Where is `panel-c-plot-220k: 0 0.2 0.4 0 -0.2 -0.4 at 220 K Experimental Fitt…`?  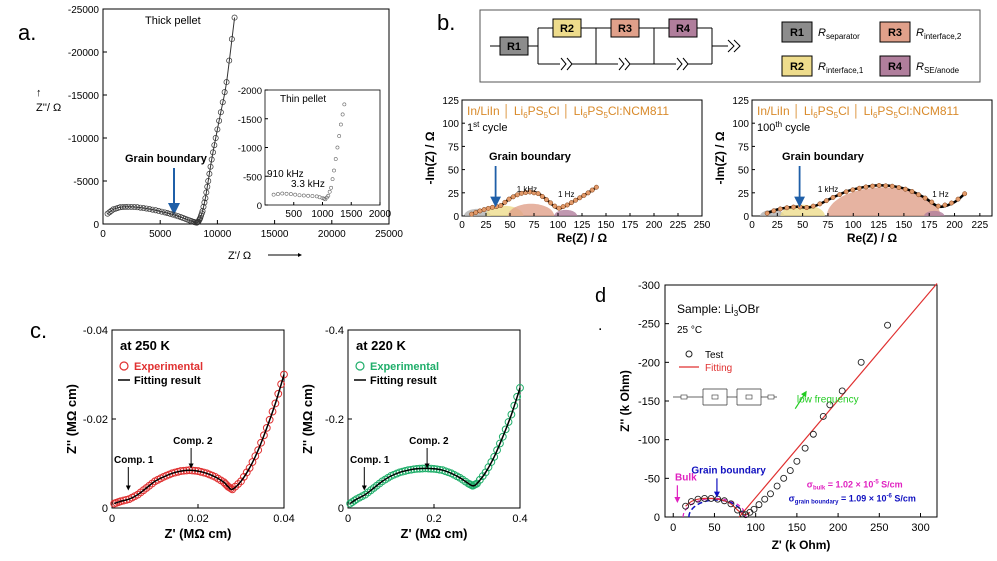
panel-c-plot-220k: 0 0.2 0.4 0 -0.2 -0.4 at 220 K Experimental Fitt… is located at coordinates (414, 433).